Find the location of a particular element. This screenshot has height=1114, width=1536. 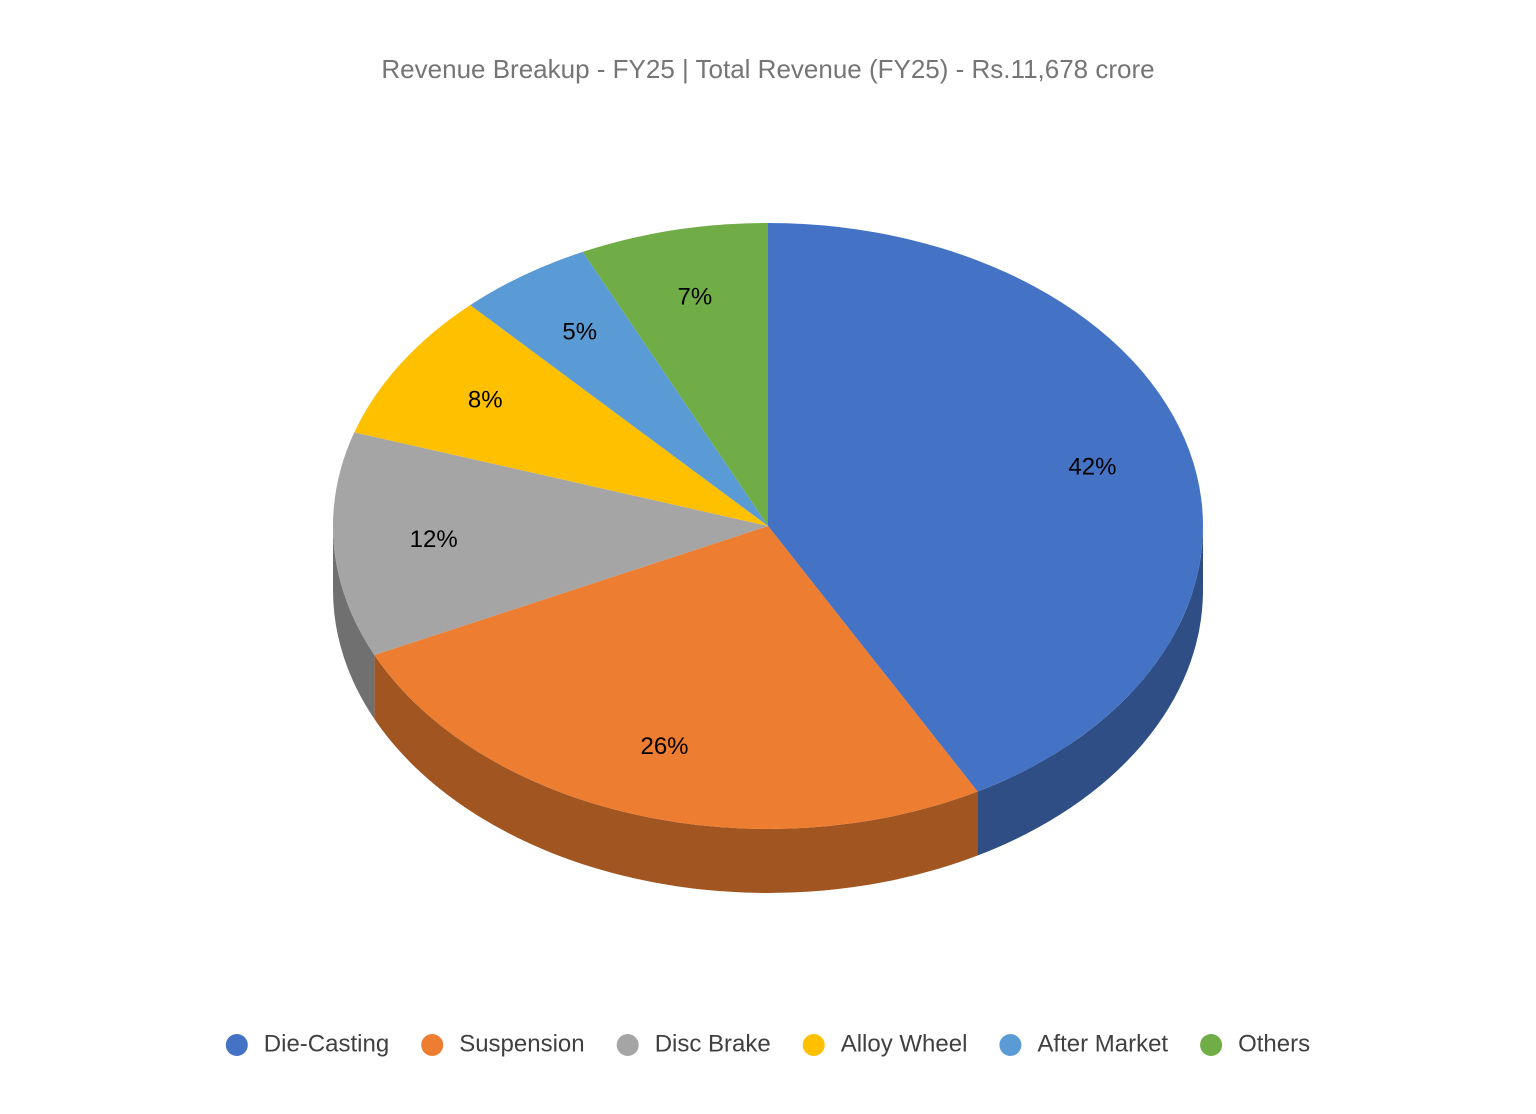

value-label: 26% is located at coordinates (664, 746).